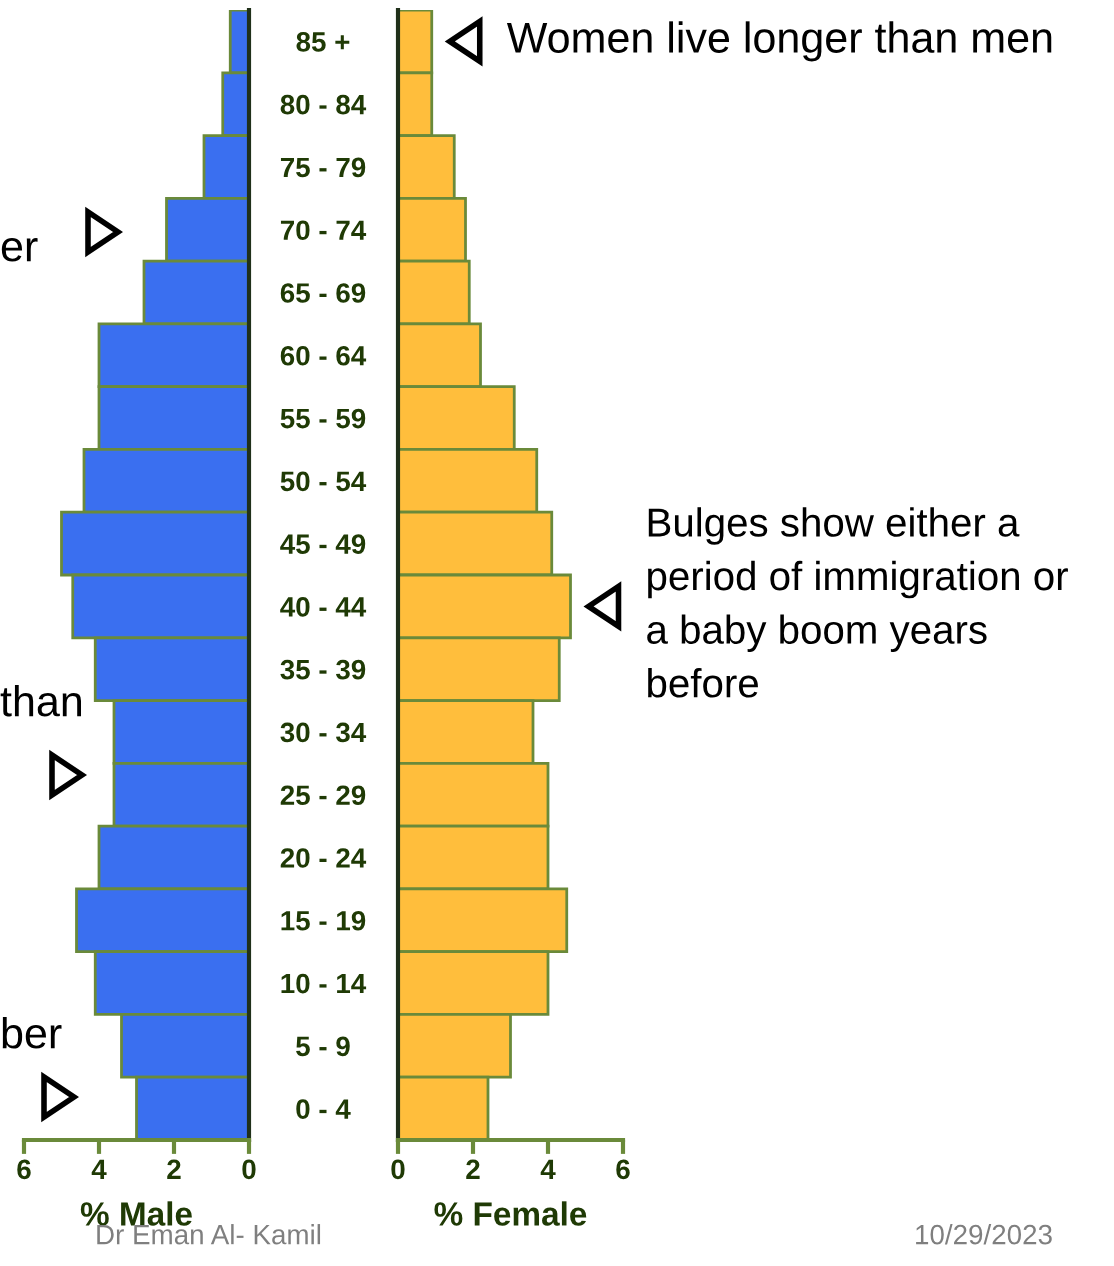 The image size is (1114, 1266). I want to click on y-tick-label: 80 - 84, so click(323, 104).